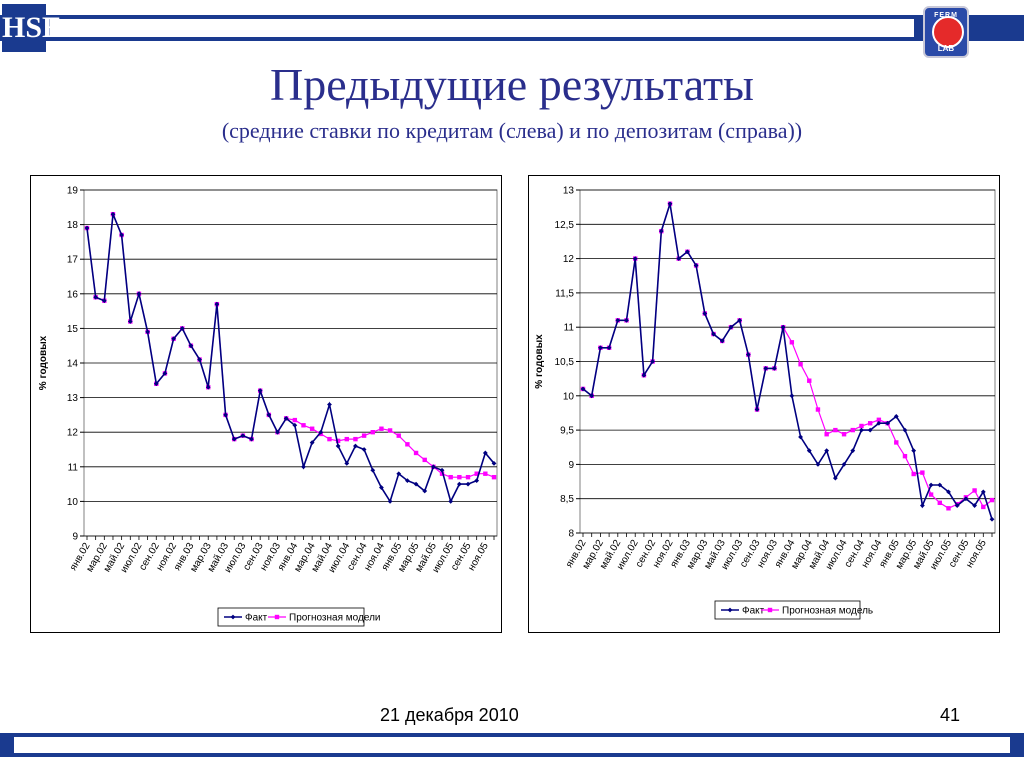  I want to click on y-tick-label: 11,5, so click(564, 293).